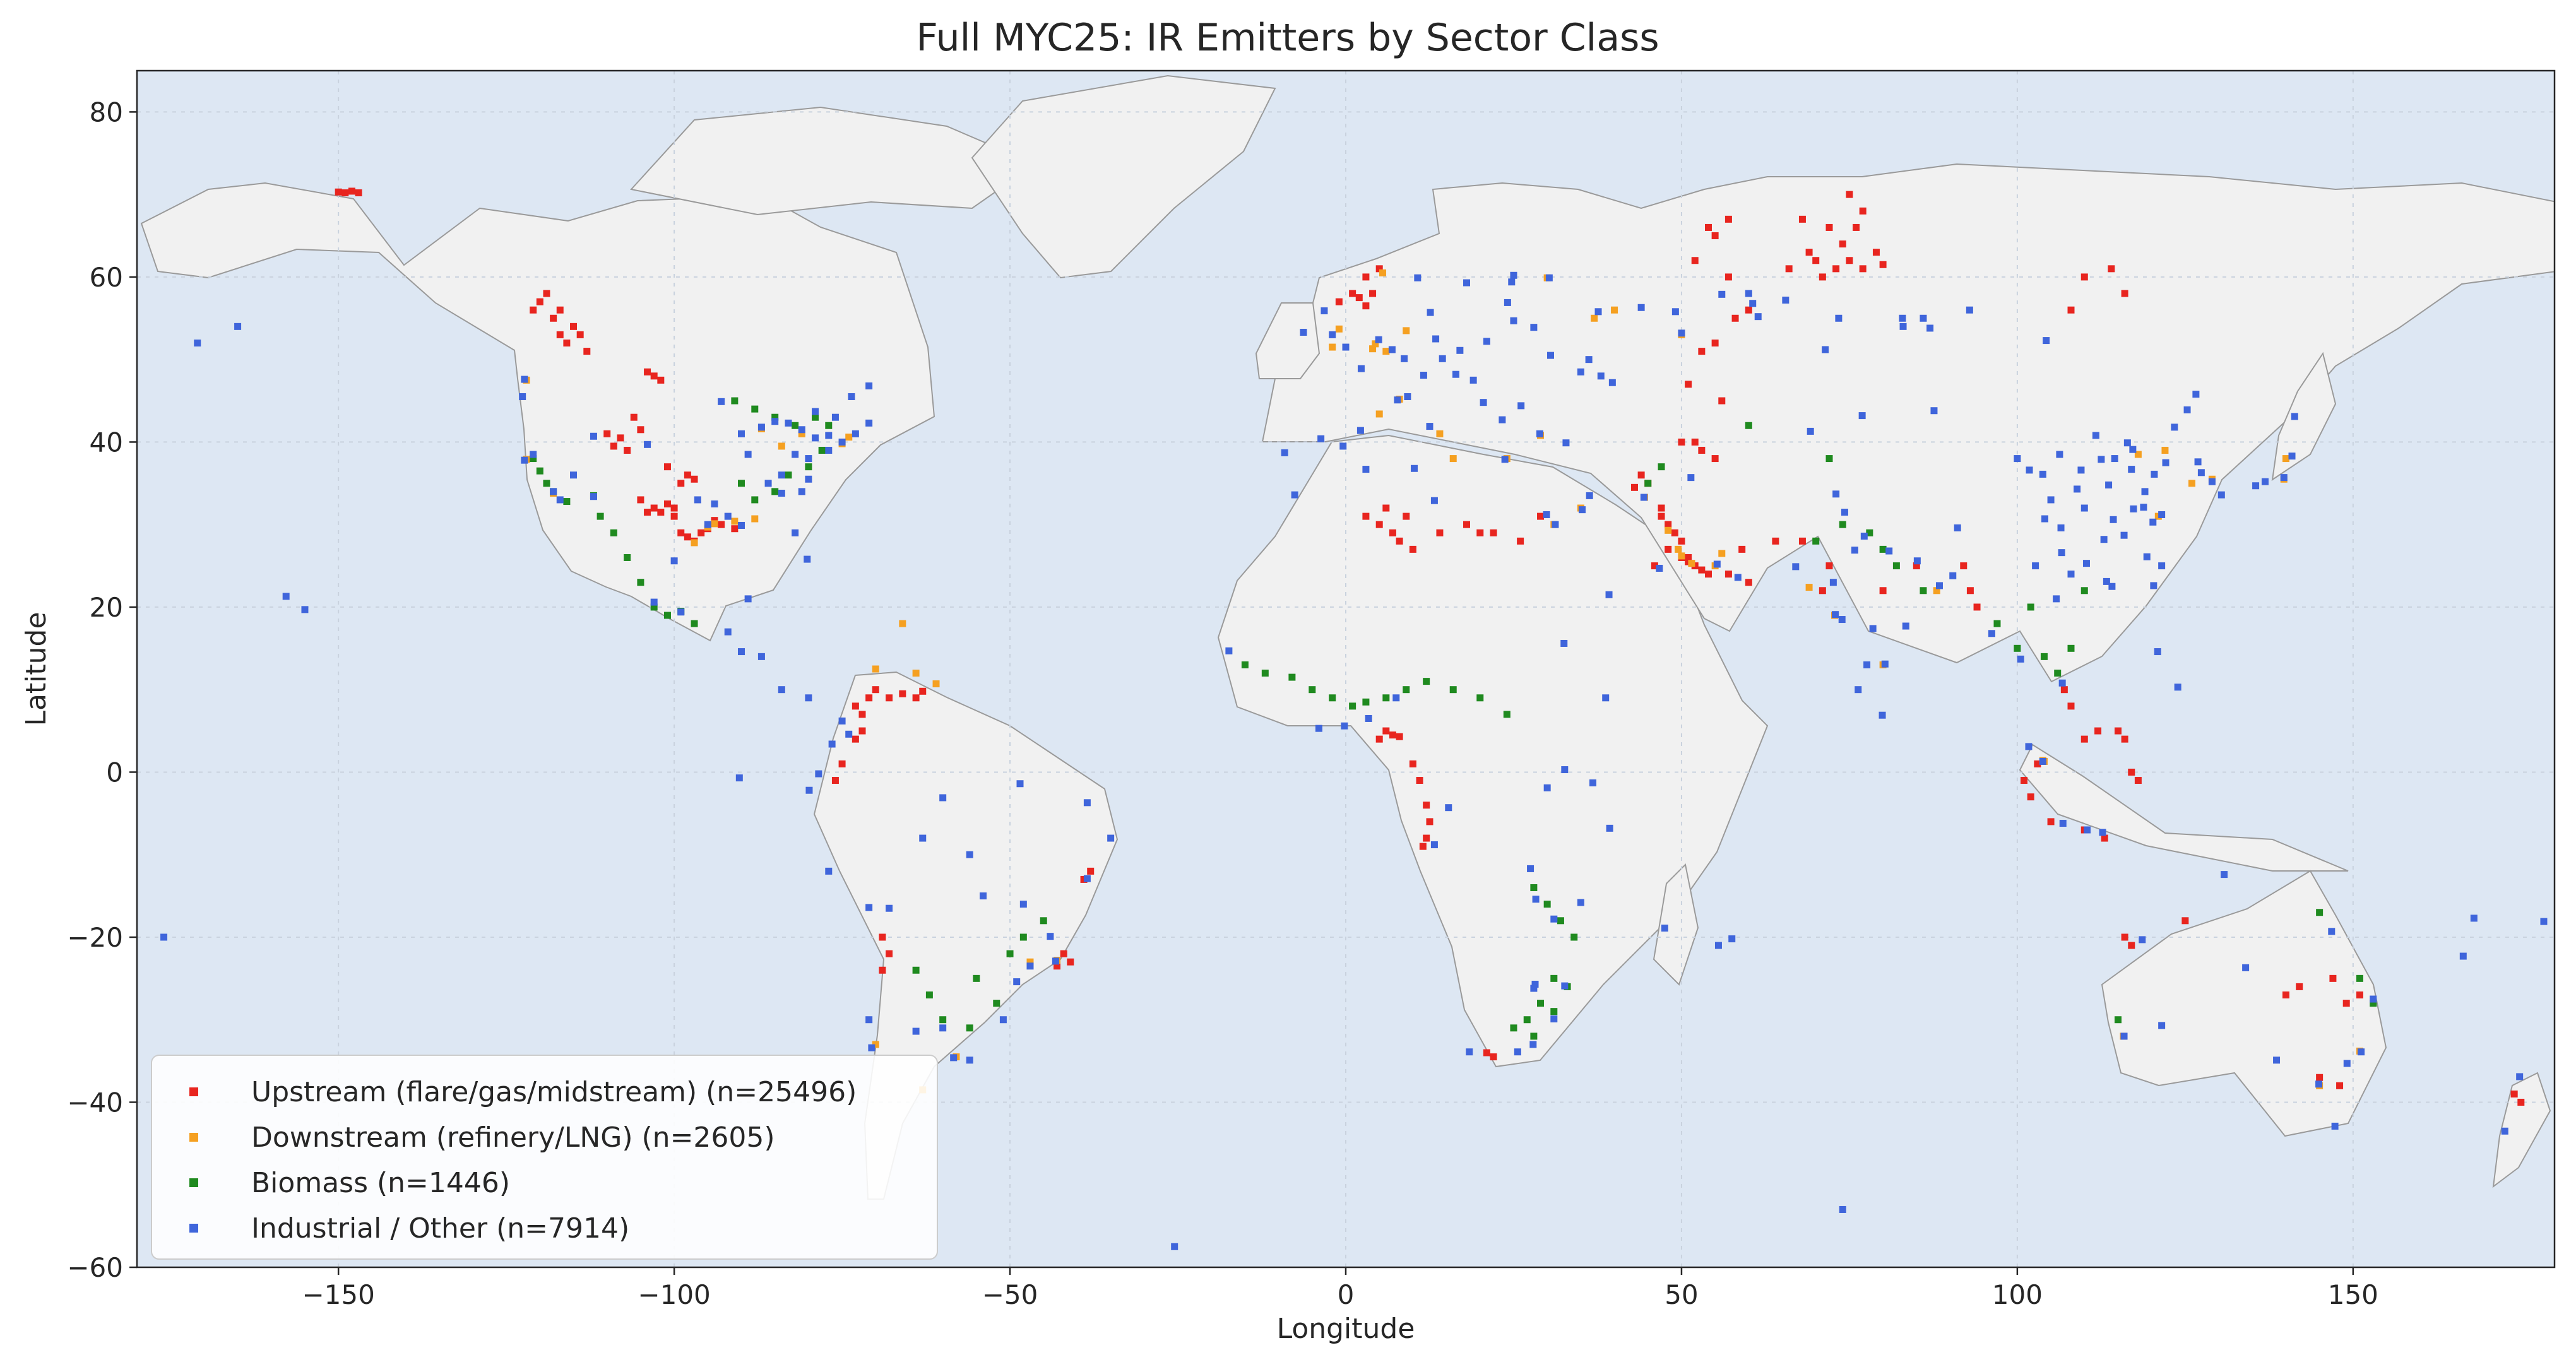  What do you see at coordinates (338, 1294) in the screenshot?
I see `x-tick-label: −150` at bounding box center [338, 1294].